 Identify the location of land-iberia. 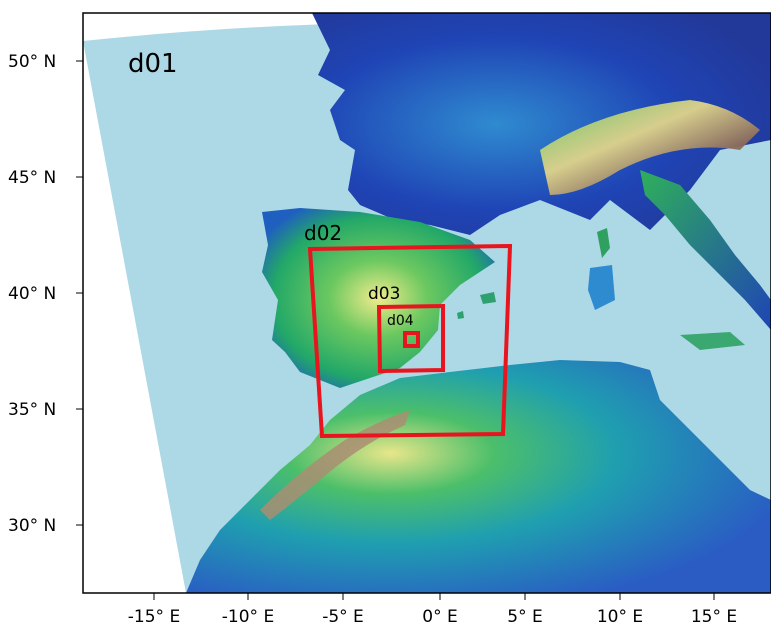
(378, 298).